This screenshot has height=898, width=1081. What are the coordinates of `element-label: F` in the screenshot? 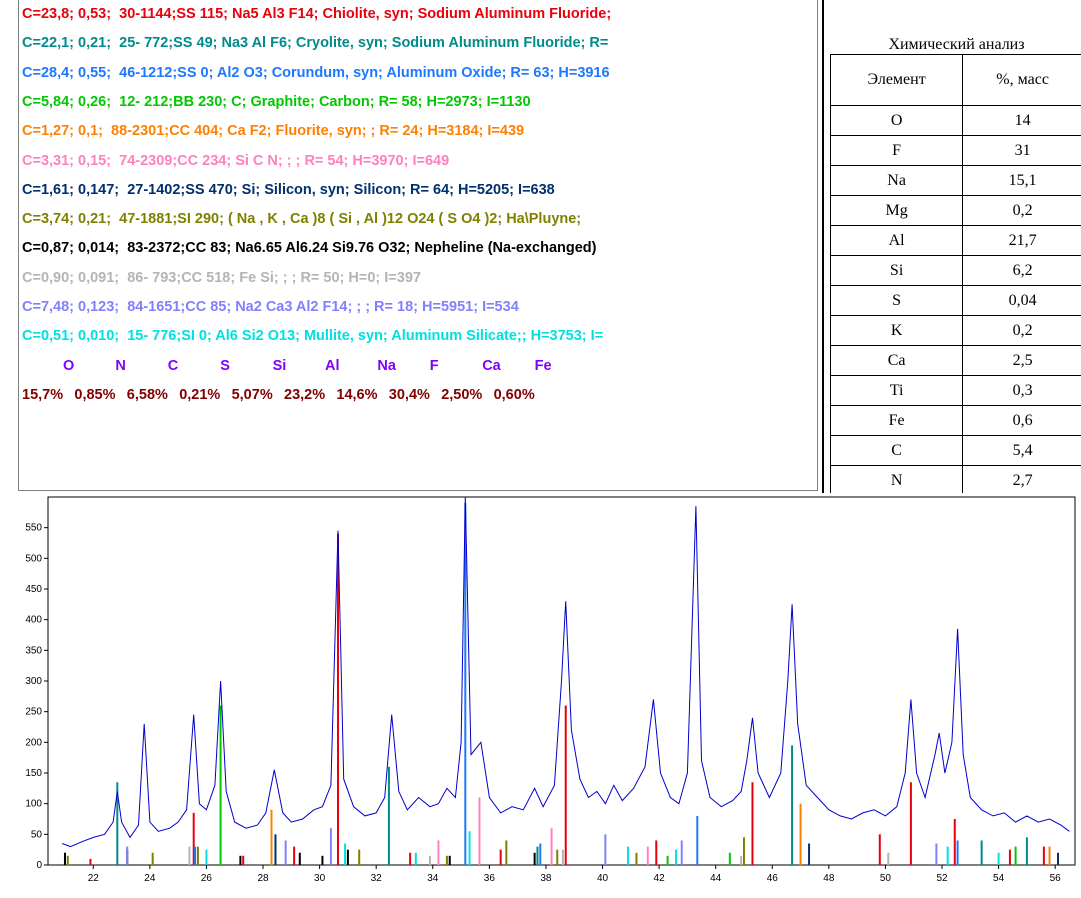 It's located at (434, 365).